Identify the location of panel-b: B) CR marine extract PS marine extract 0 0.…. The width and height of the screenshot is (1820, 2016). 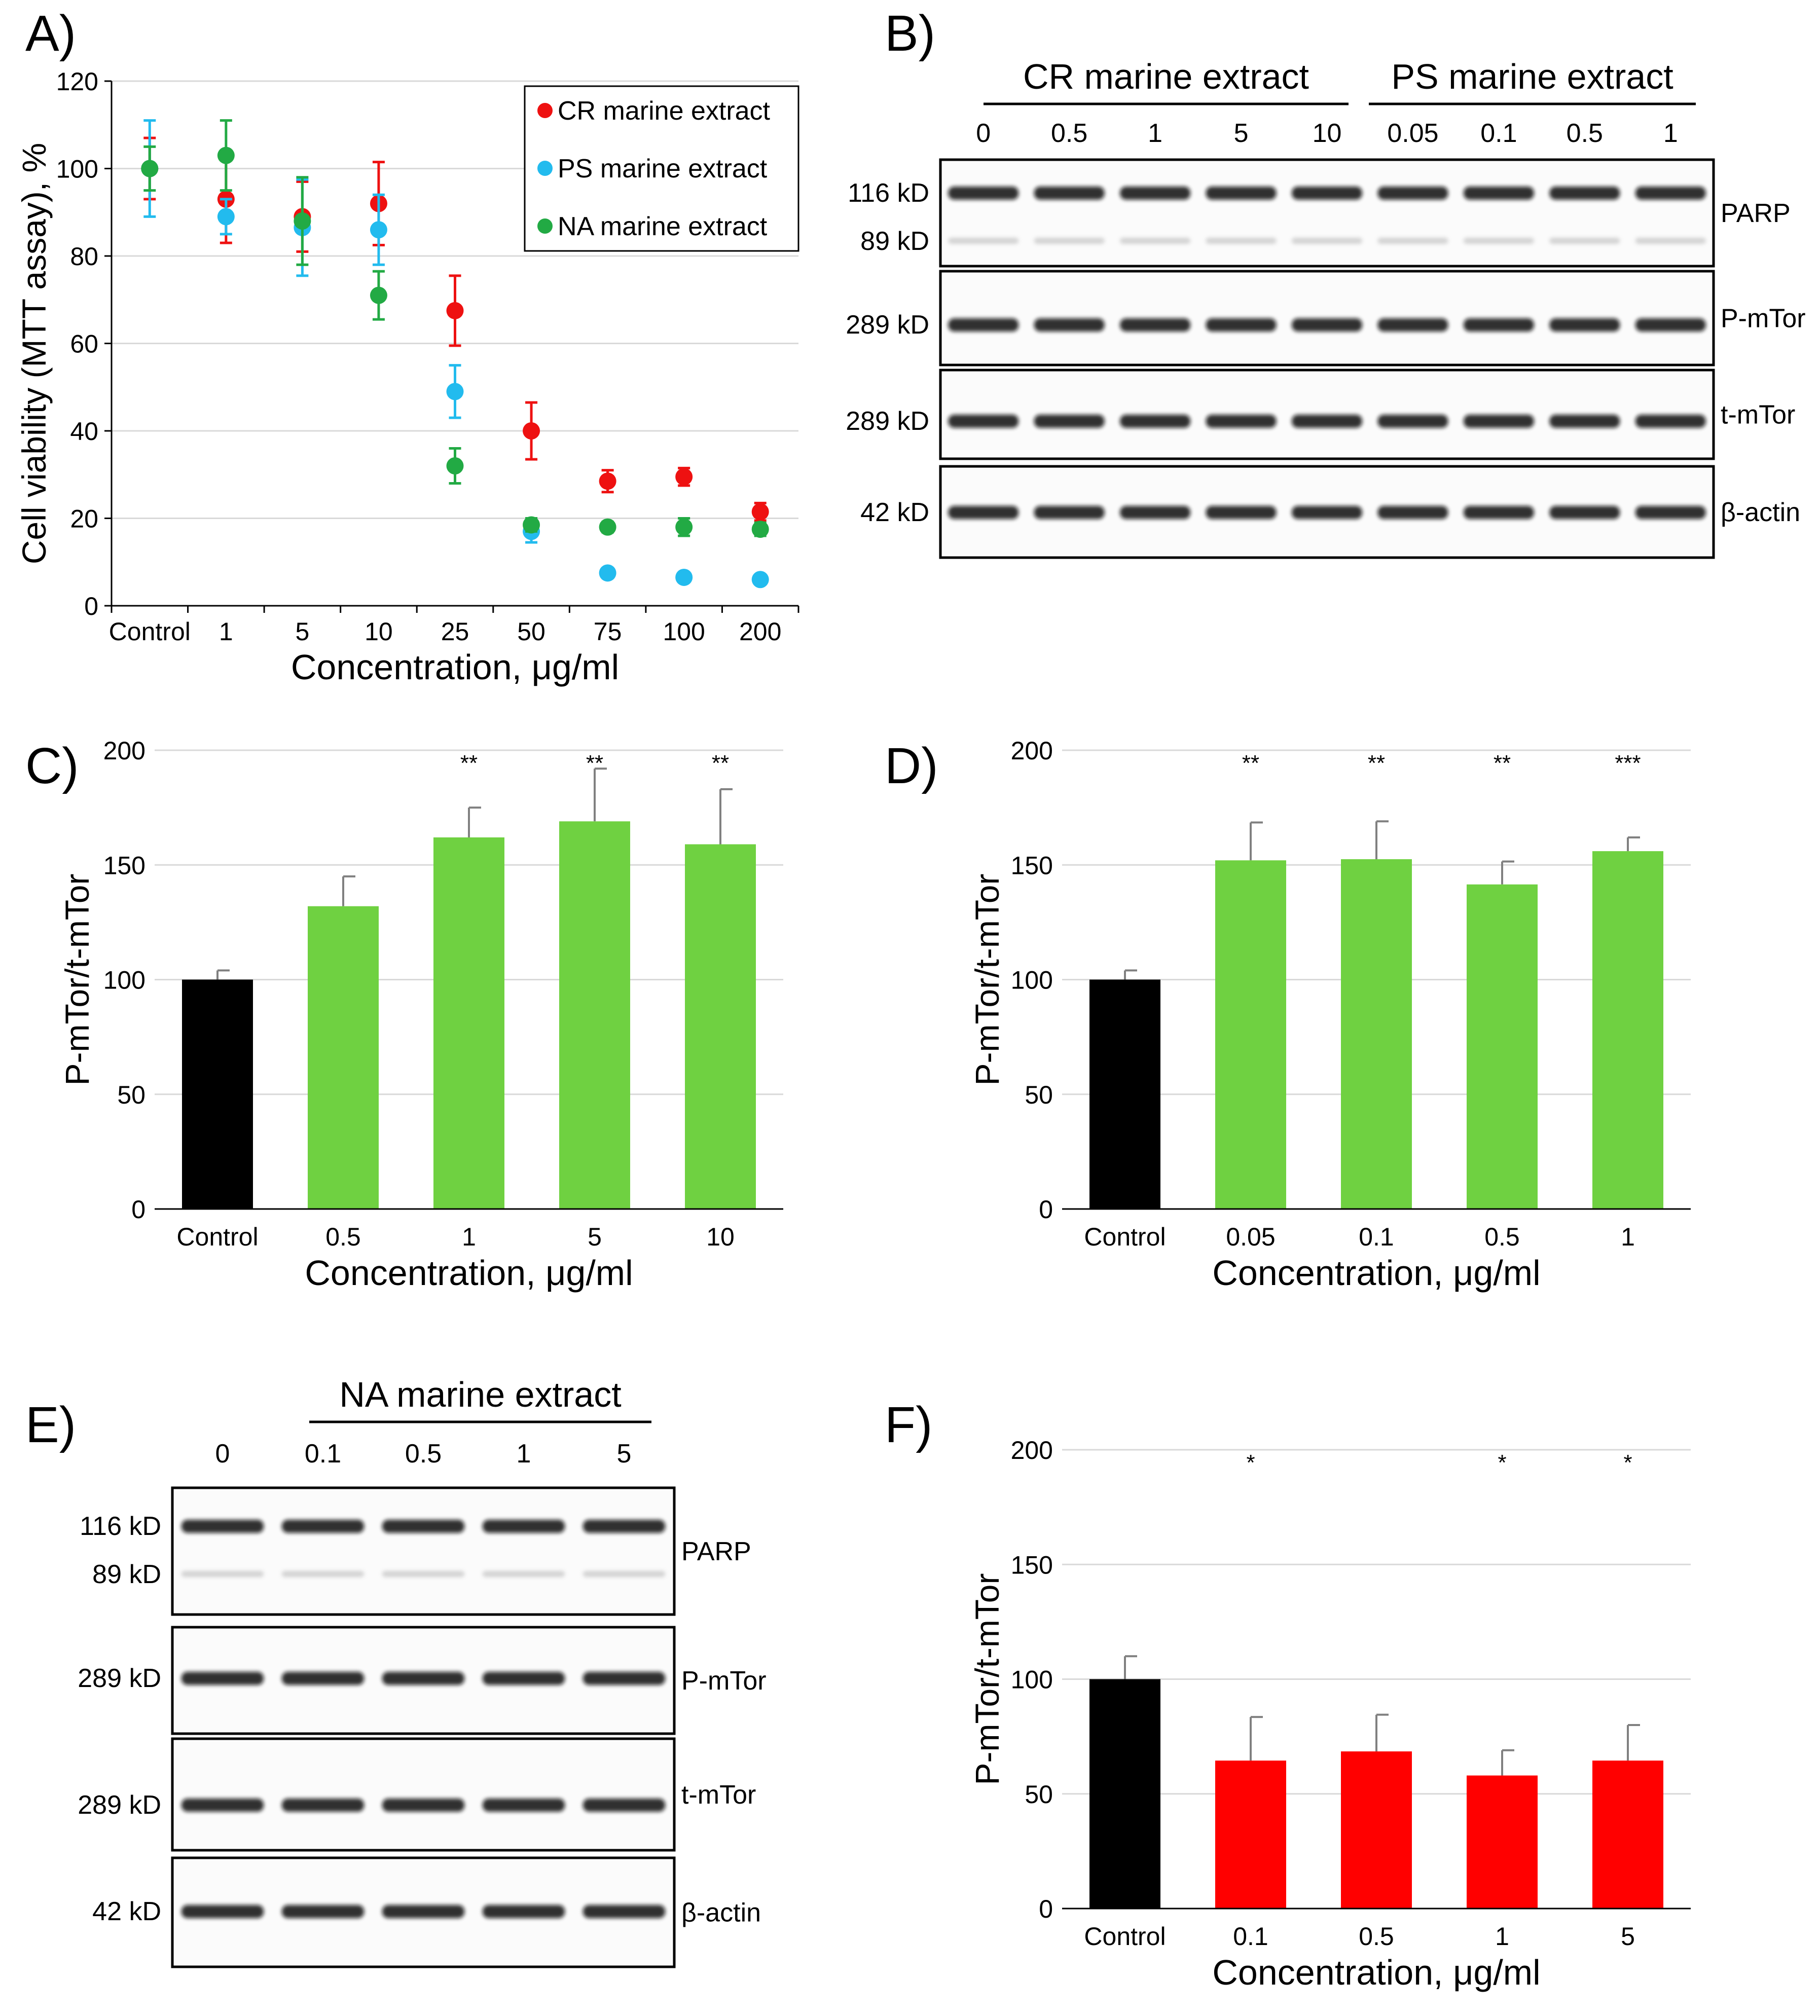
(1326, 282).